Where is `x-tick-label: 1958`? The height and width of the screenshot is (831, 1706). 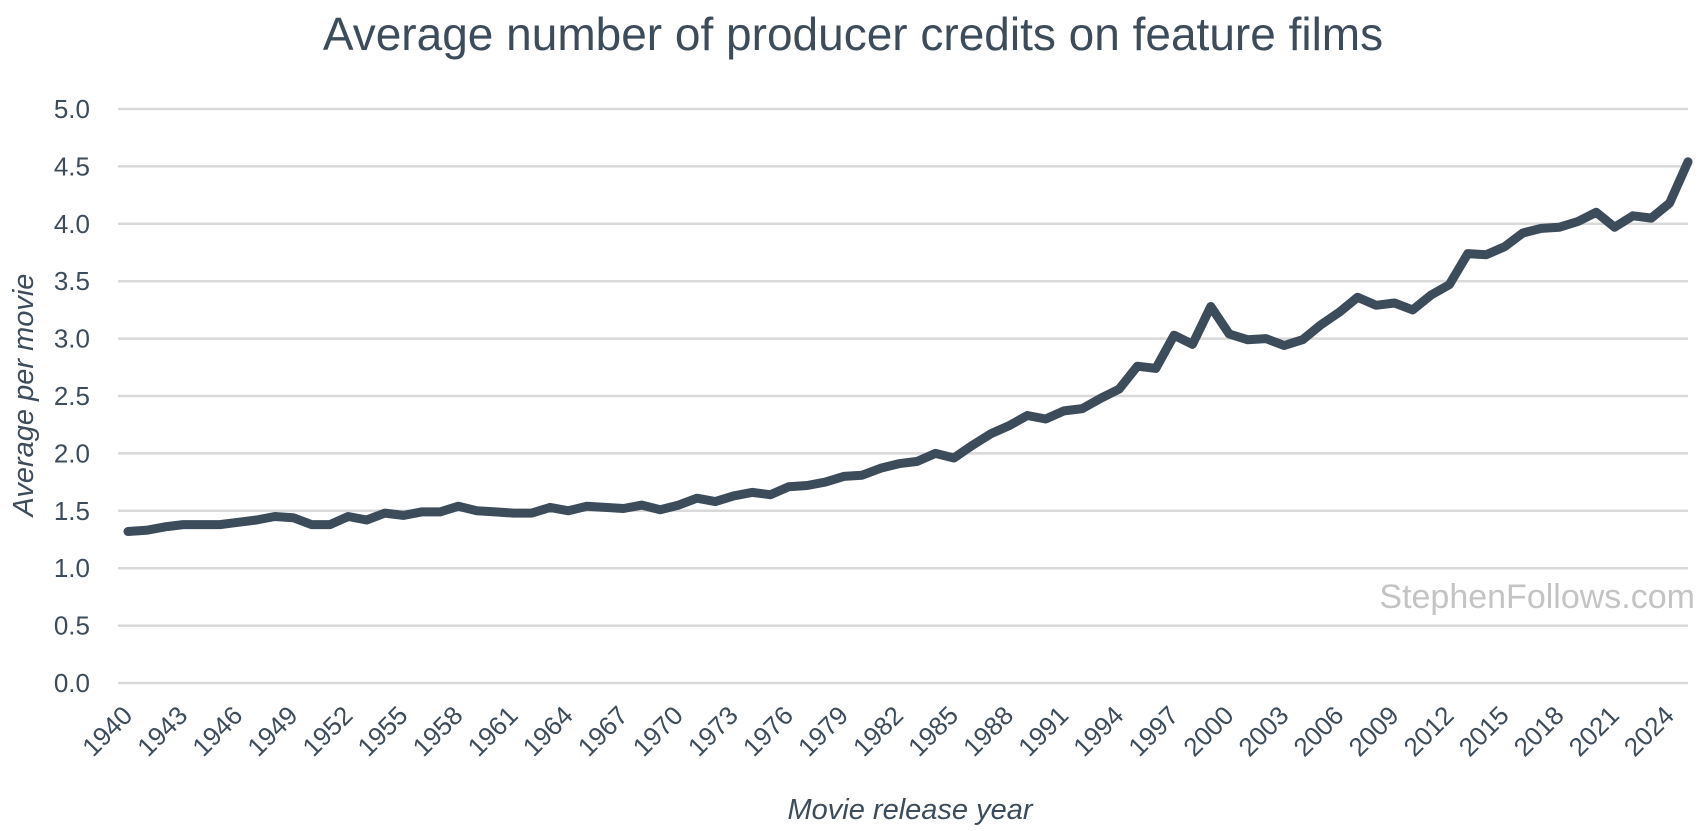 x-tick-label: 1958 is located at coordinates (437, 731).